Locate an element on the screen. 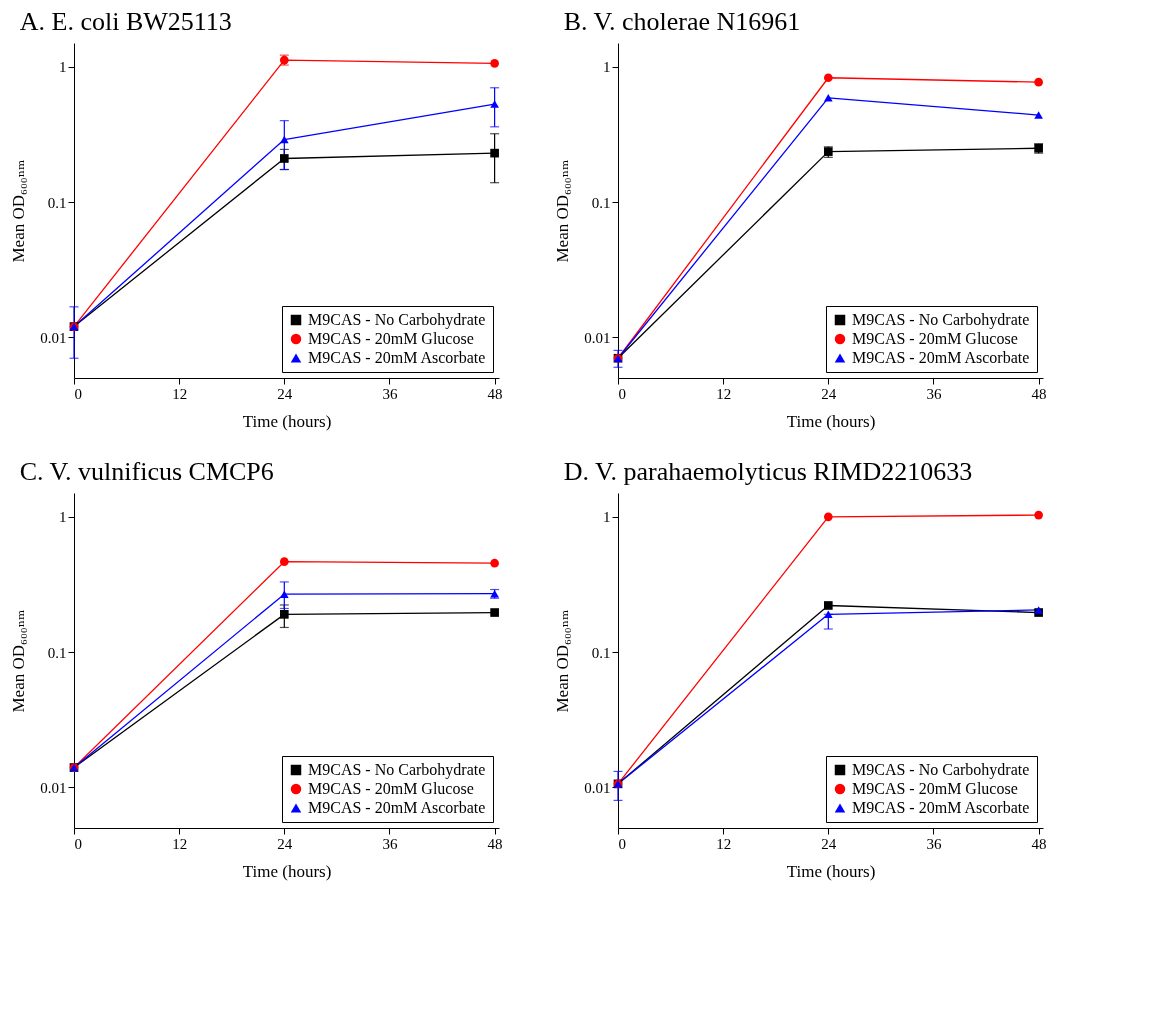 The height and width of the screenshot is (1034, 1172). chart-title: D. V. parahaemolyticus RIMD2210633 is located at coordinates (768, 471).